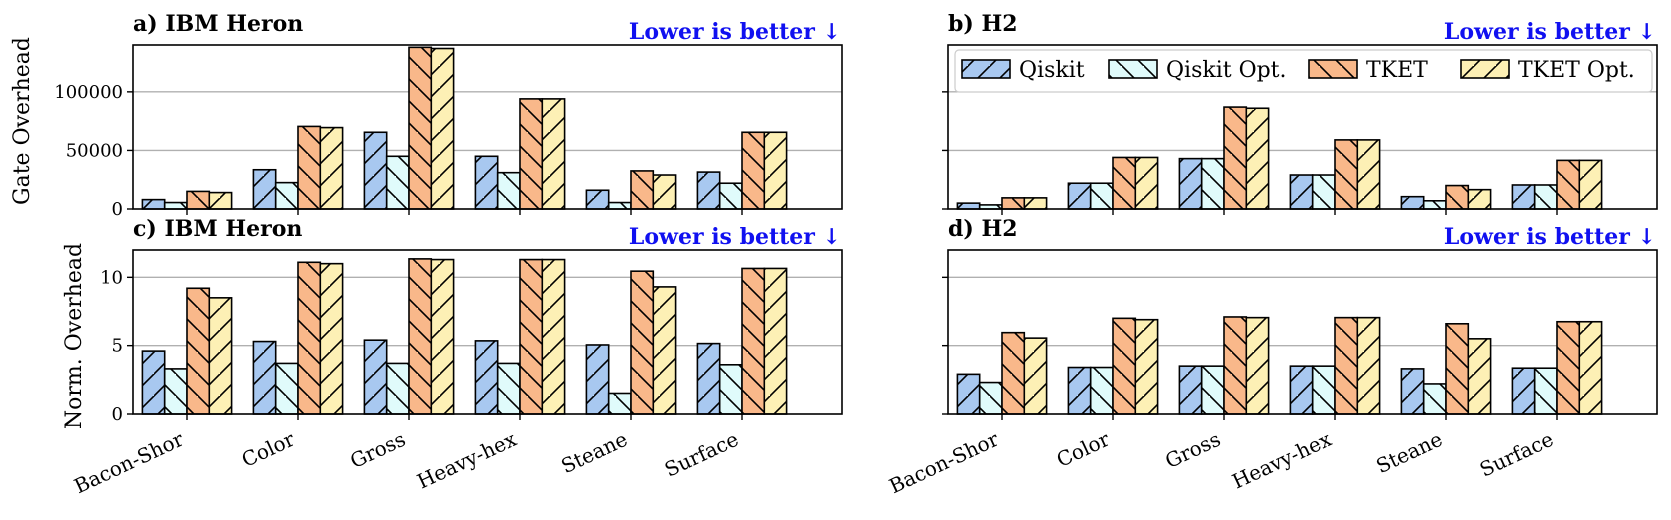 This screenshot has width=1671, height=520. Describe the element at coordinates (1409, 452) in the screenshot. I see `x-tick-label: Steane` at that location.